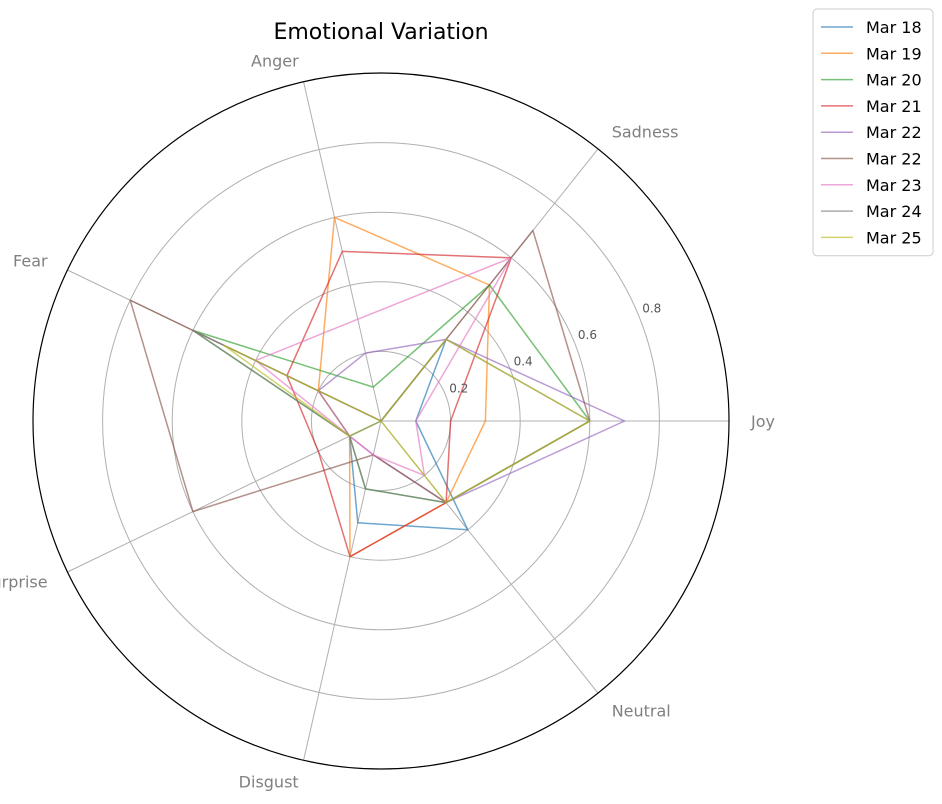  I want to click on legend-label-5: Mar 22, so click(894, 132).